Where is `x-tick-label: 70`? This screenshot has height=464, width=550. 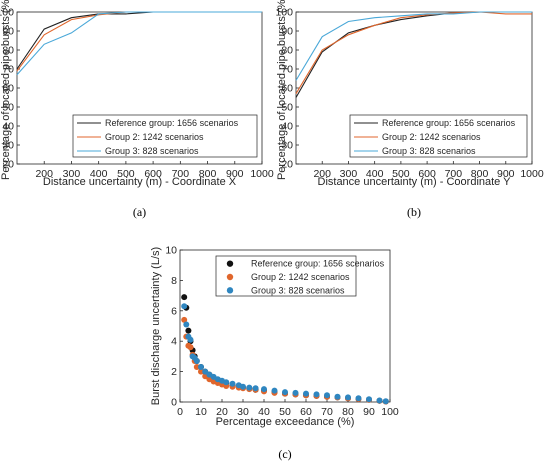
x-tick-label: 70 is located at coordinates (327, 412).